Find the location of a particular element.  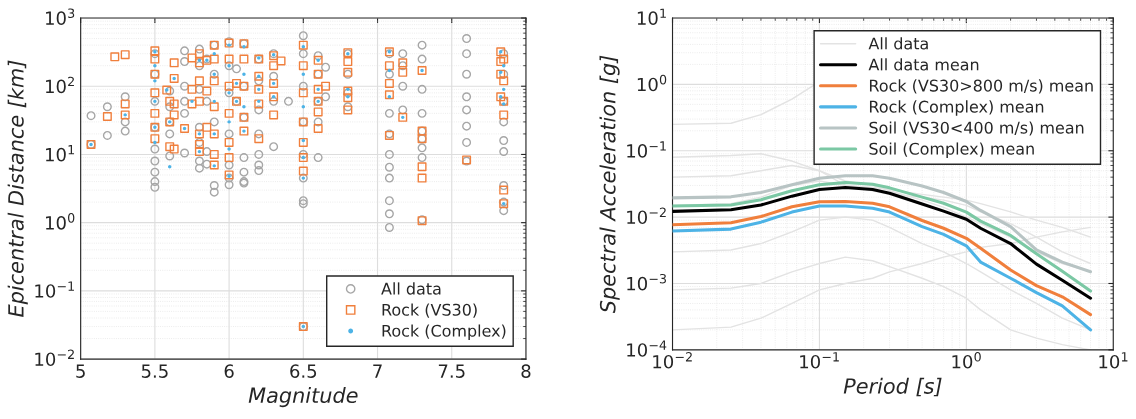

y-axis-title: Epicentral Distance [km] is located at coordinates (17, 188).